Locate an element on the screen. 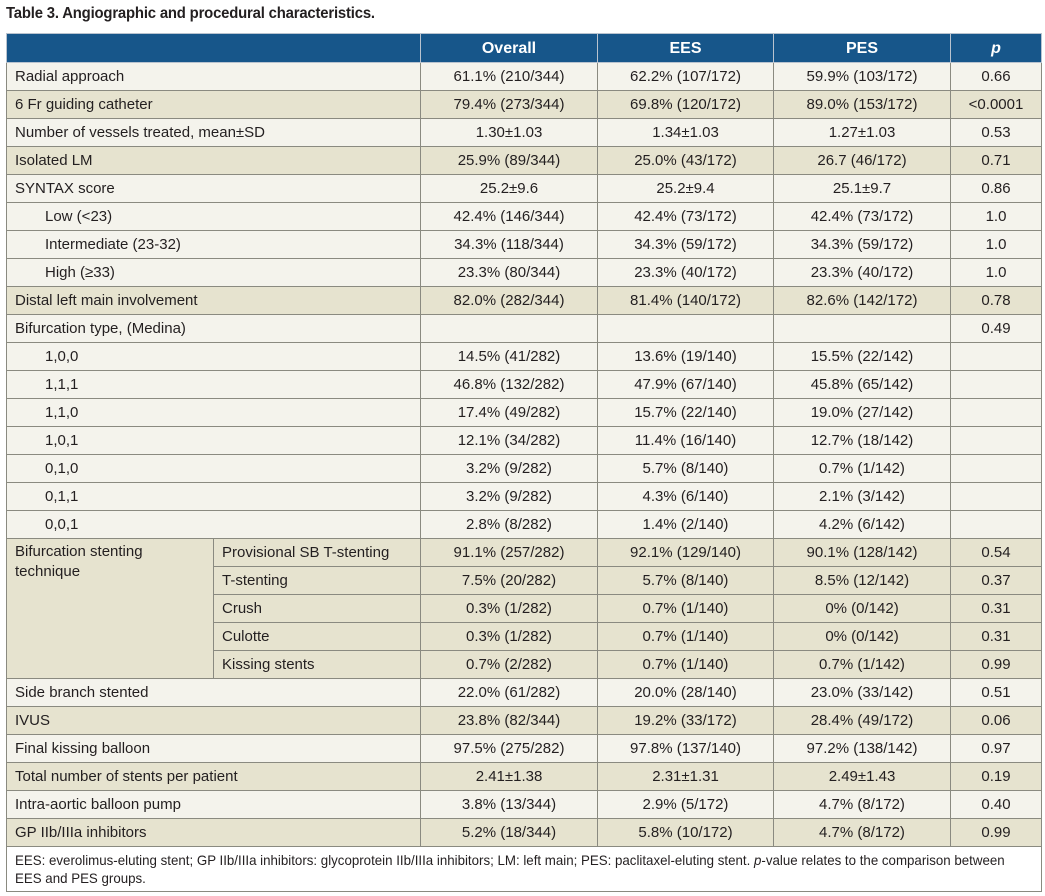  cell-overall: 0.7% (2/282) is located at coordinates (509, 664).